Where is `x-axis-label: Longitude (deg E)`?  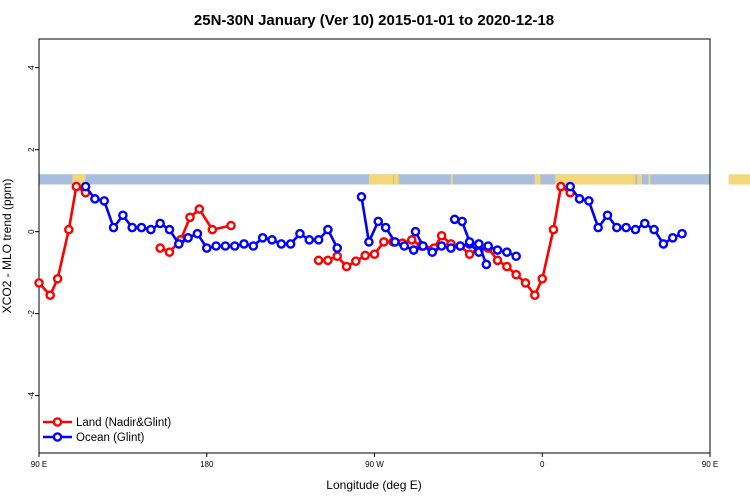 x-axis-label: Longitude (deg E) is located at coordinates (373, 485).